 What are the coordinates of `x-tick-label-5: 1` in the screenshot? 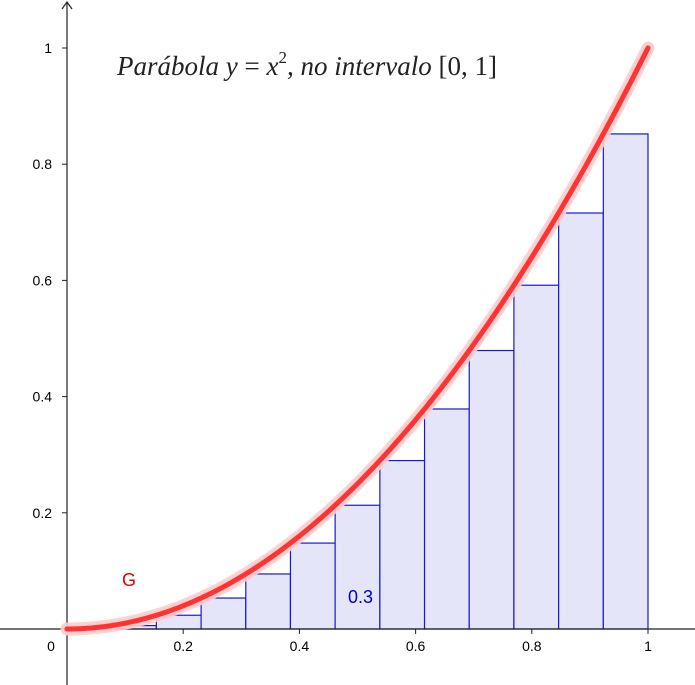 It's located at (648, 646).